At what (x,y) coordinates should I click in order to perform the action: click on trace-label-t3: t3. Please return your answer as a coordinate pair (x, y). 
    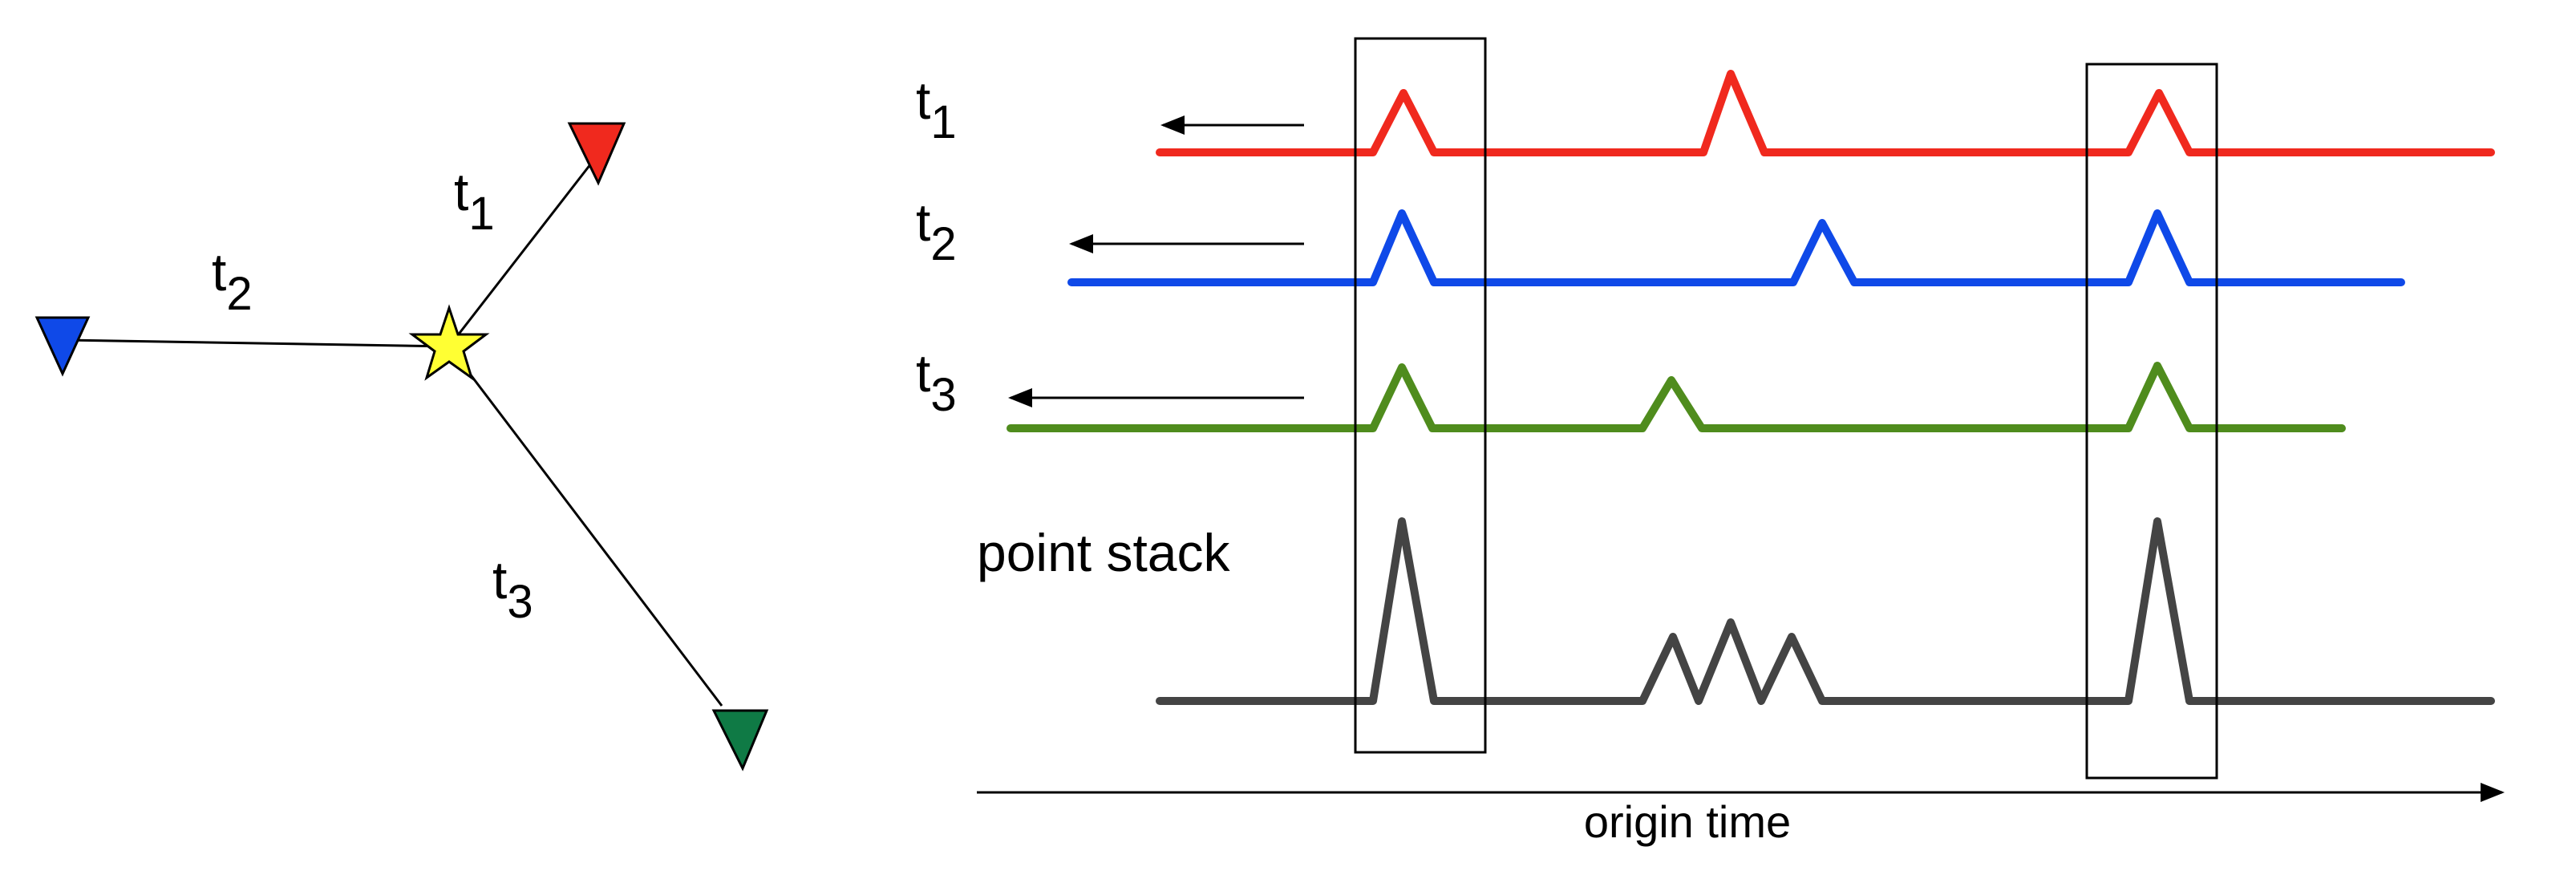
    Looking at the image, I should click on (936, 382).